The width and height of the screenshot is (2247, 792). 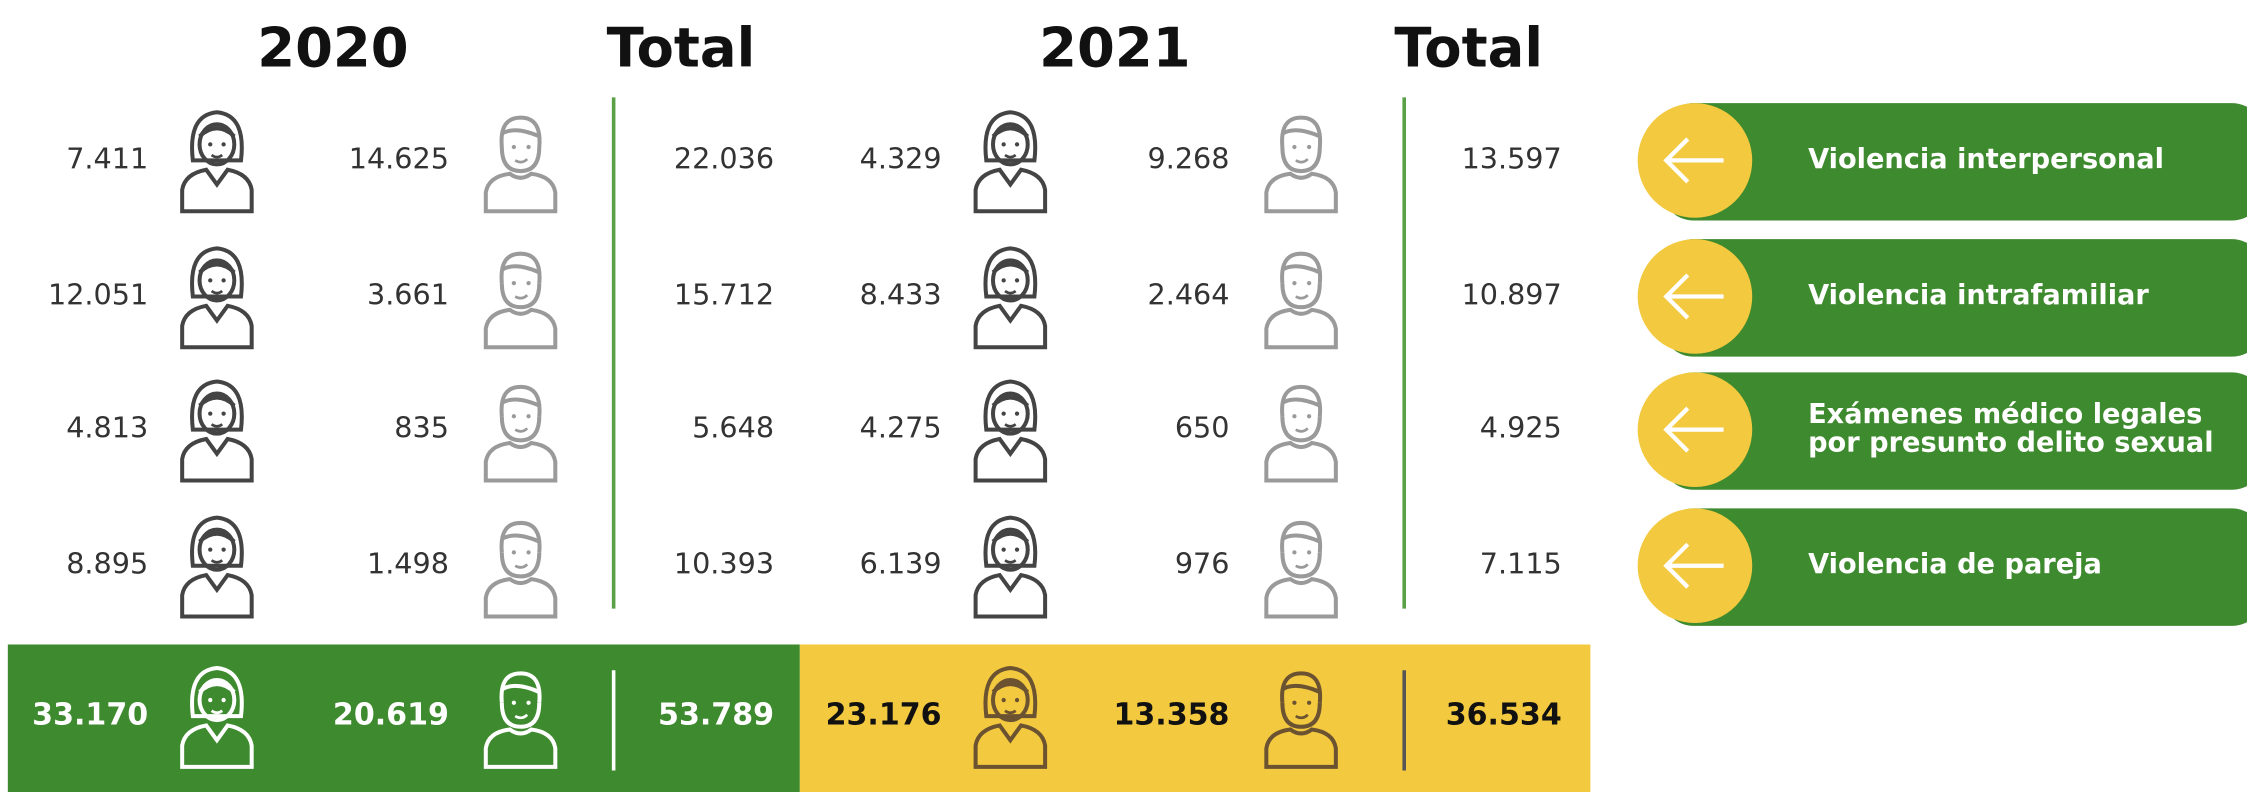 I want to click on band-2021, so click(x=1195, y=718).